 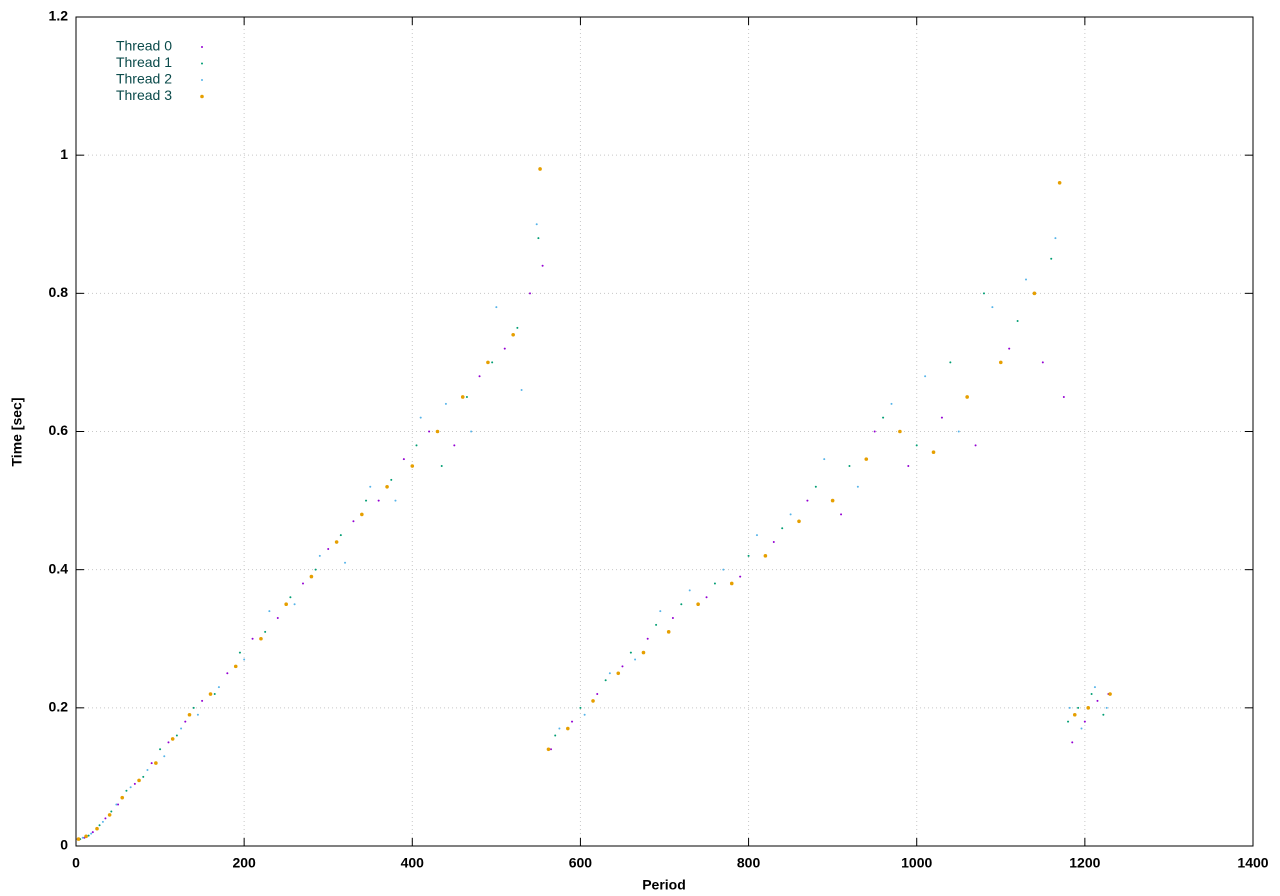 What do you see at coordinates (144, 79) in the screenshot?
I see `legend-label: Thread 2` at bounding box center [144, 79].